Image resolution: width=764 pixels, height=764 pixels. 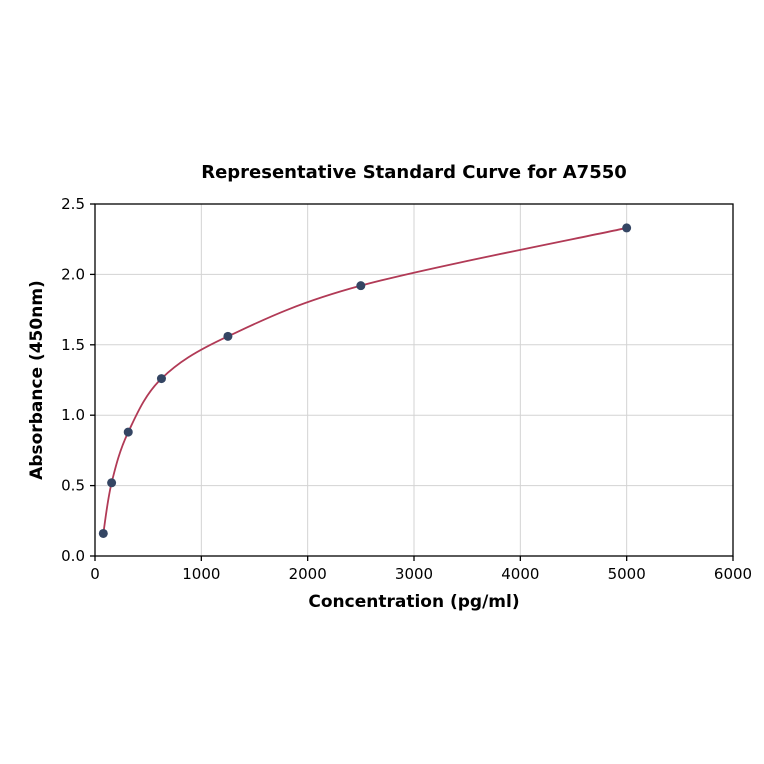 I want to click on x-tick-label: 5000, so click(x=627, y=574).